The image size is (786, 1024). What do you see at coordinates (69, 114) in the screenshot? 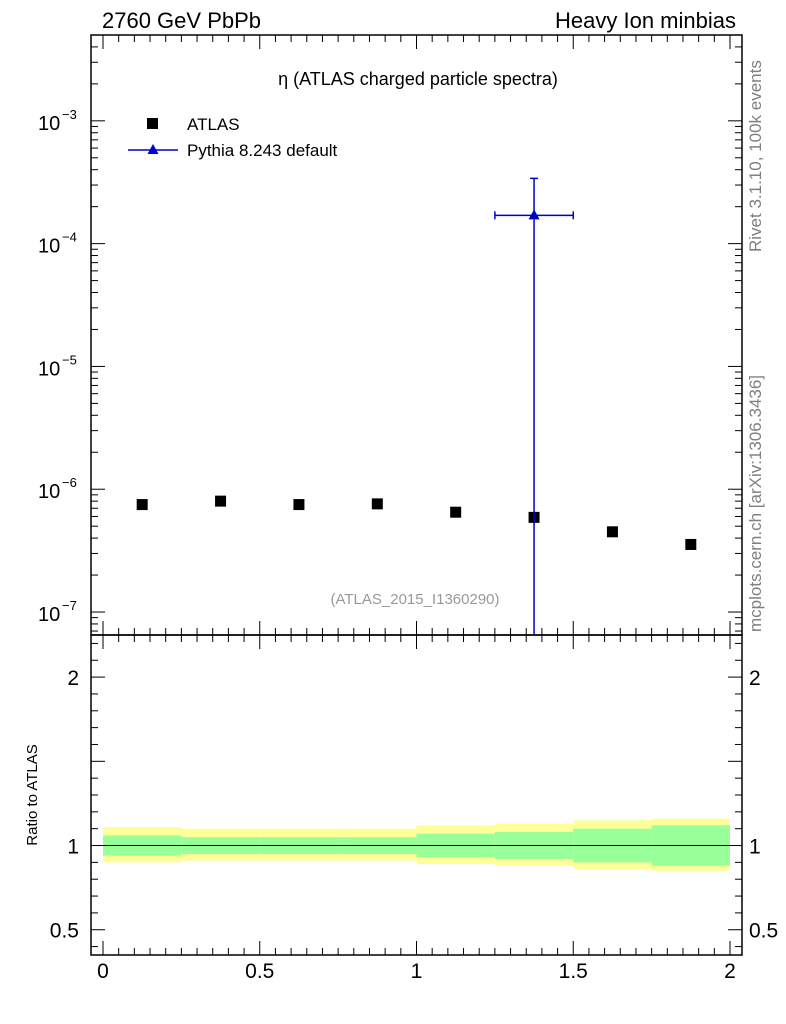
I see `main-ytick-label-exp: −3` at bounding box center [69, 114].